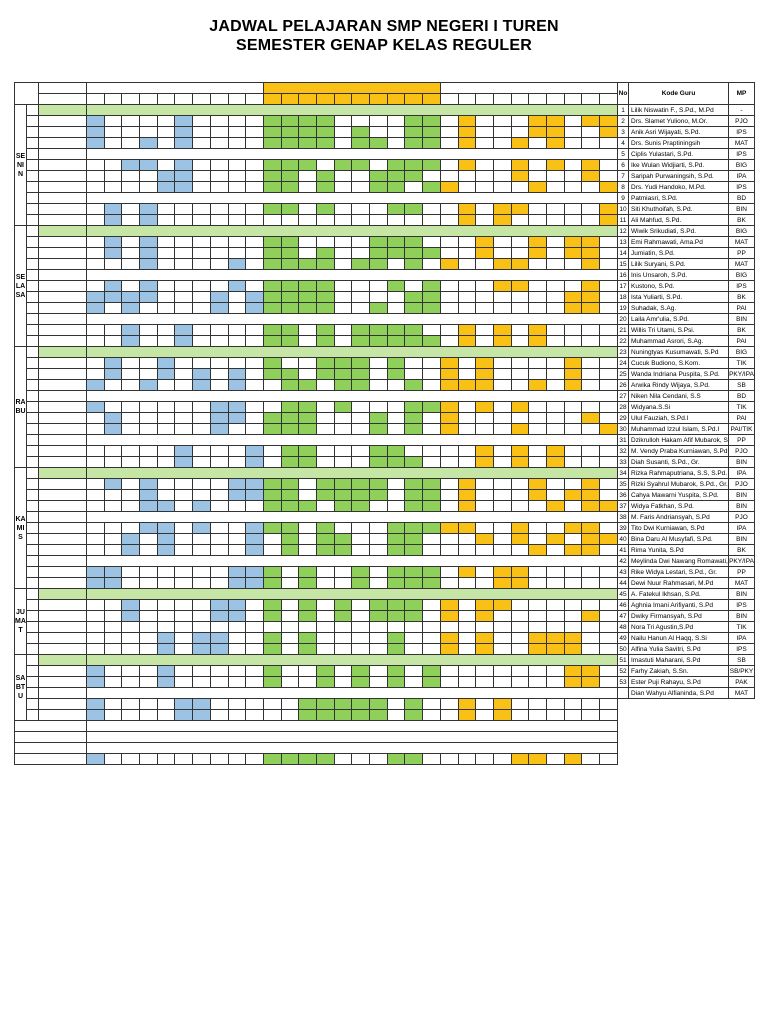  What do you see at coordinates (623, 605) in the screenshot?
I see `teacher-no: 46` at bounding box center [623, 605].